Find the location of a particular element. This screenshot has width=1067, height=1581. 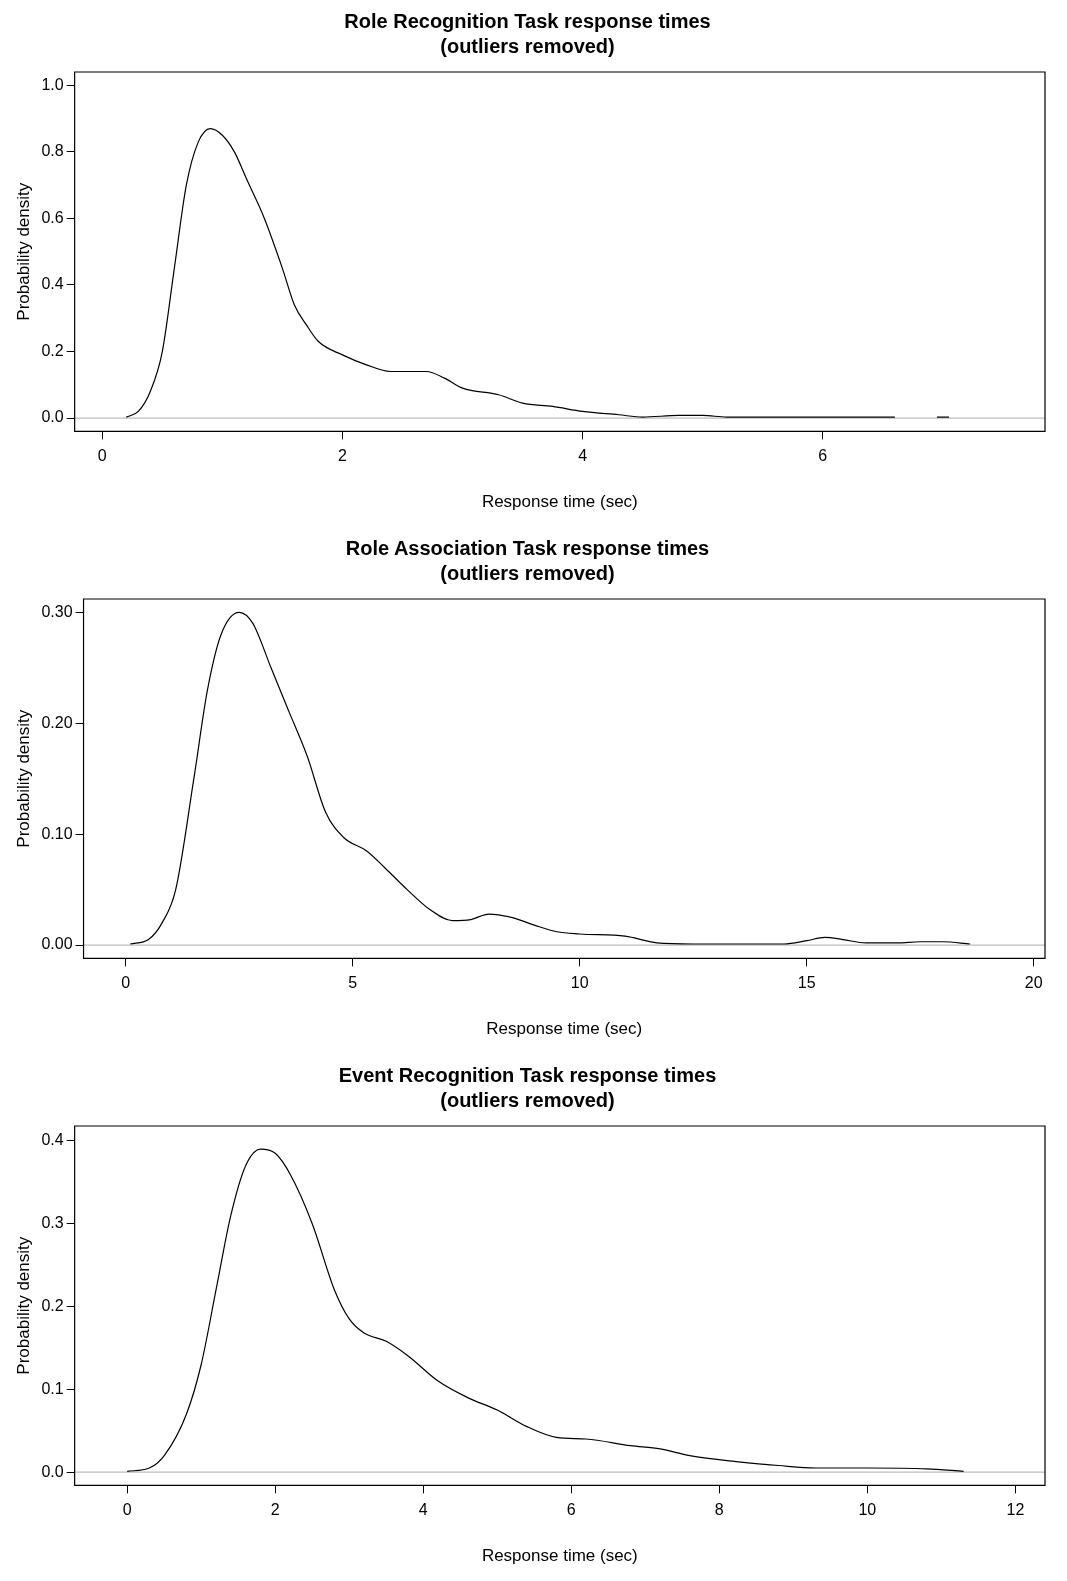

y-tick-label: 0.1 is located at coordinates (52, 1388).